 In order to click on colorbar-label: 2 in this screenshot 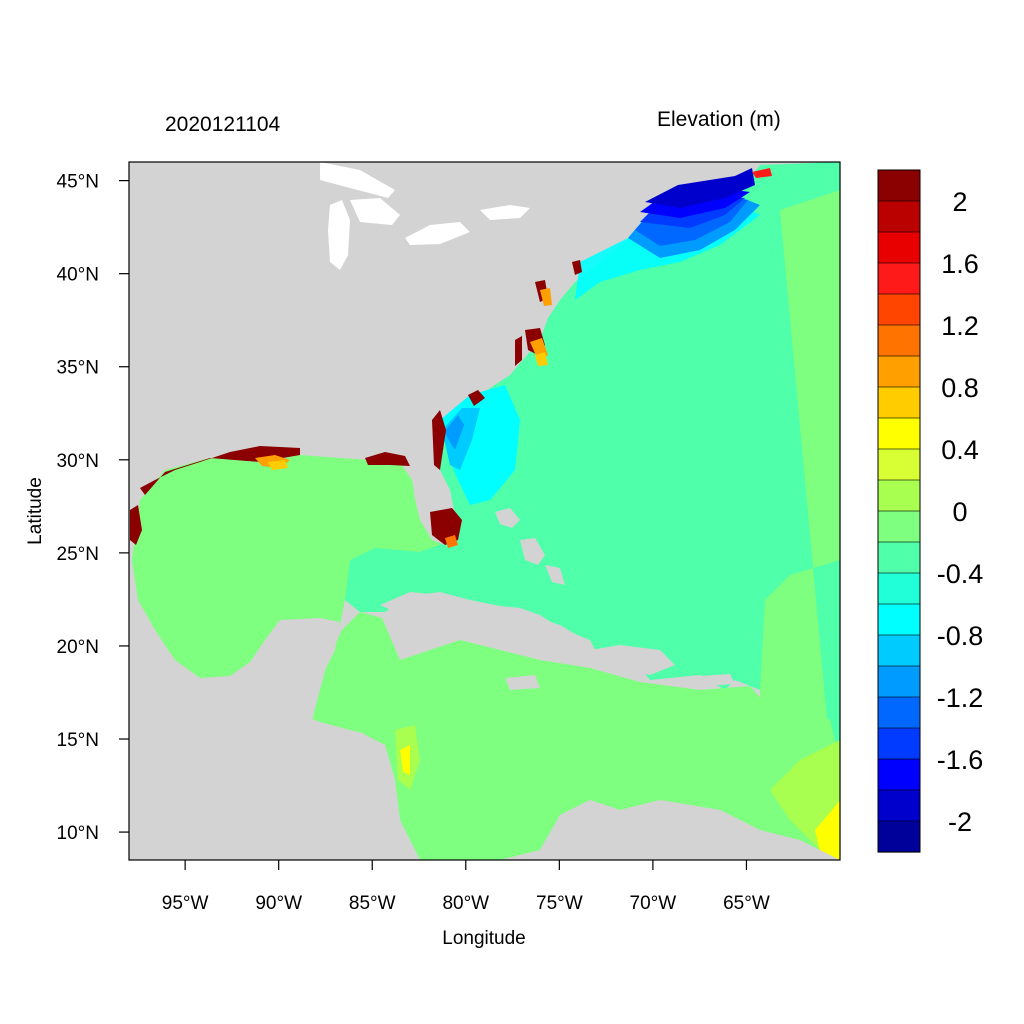, I will do `click(959, 202)`.